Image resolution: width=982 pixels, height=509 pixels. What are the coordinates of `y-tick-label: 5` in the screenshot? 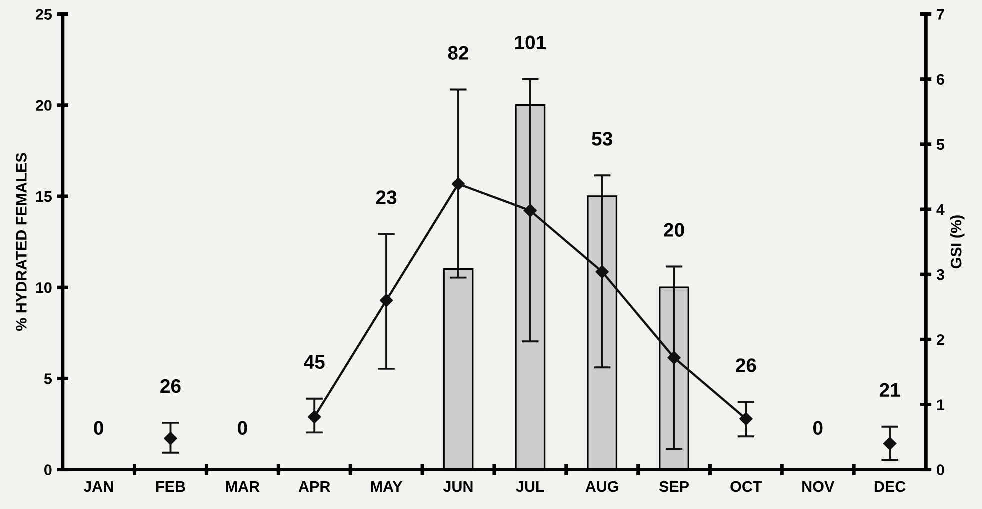 It's located at (48, 379).